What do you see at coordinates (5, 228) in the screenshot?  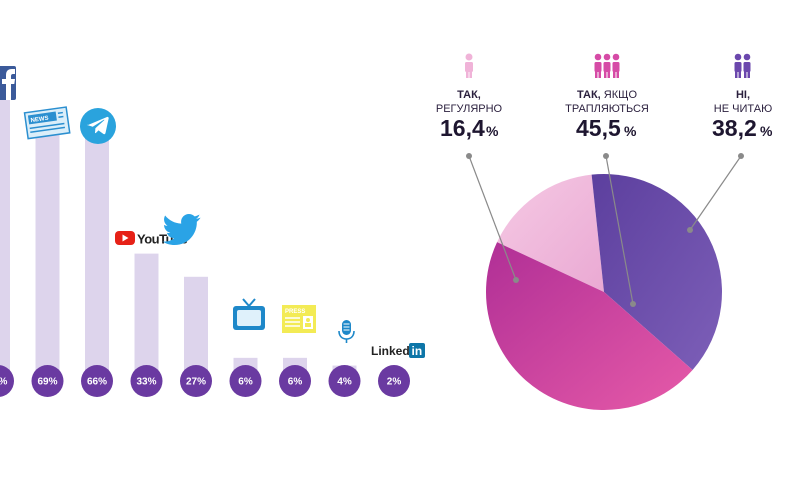 I see `bar-facebook` at bounding box center [5, 228].